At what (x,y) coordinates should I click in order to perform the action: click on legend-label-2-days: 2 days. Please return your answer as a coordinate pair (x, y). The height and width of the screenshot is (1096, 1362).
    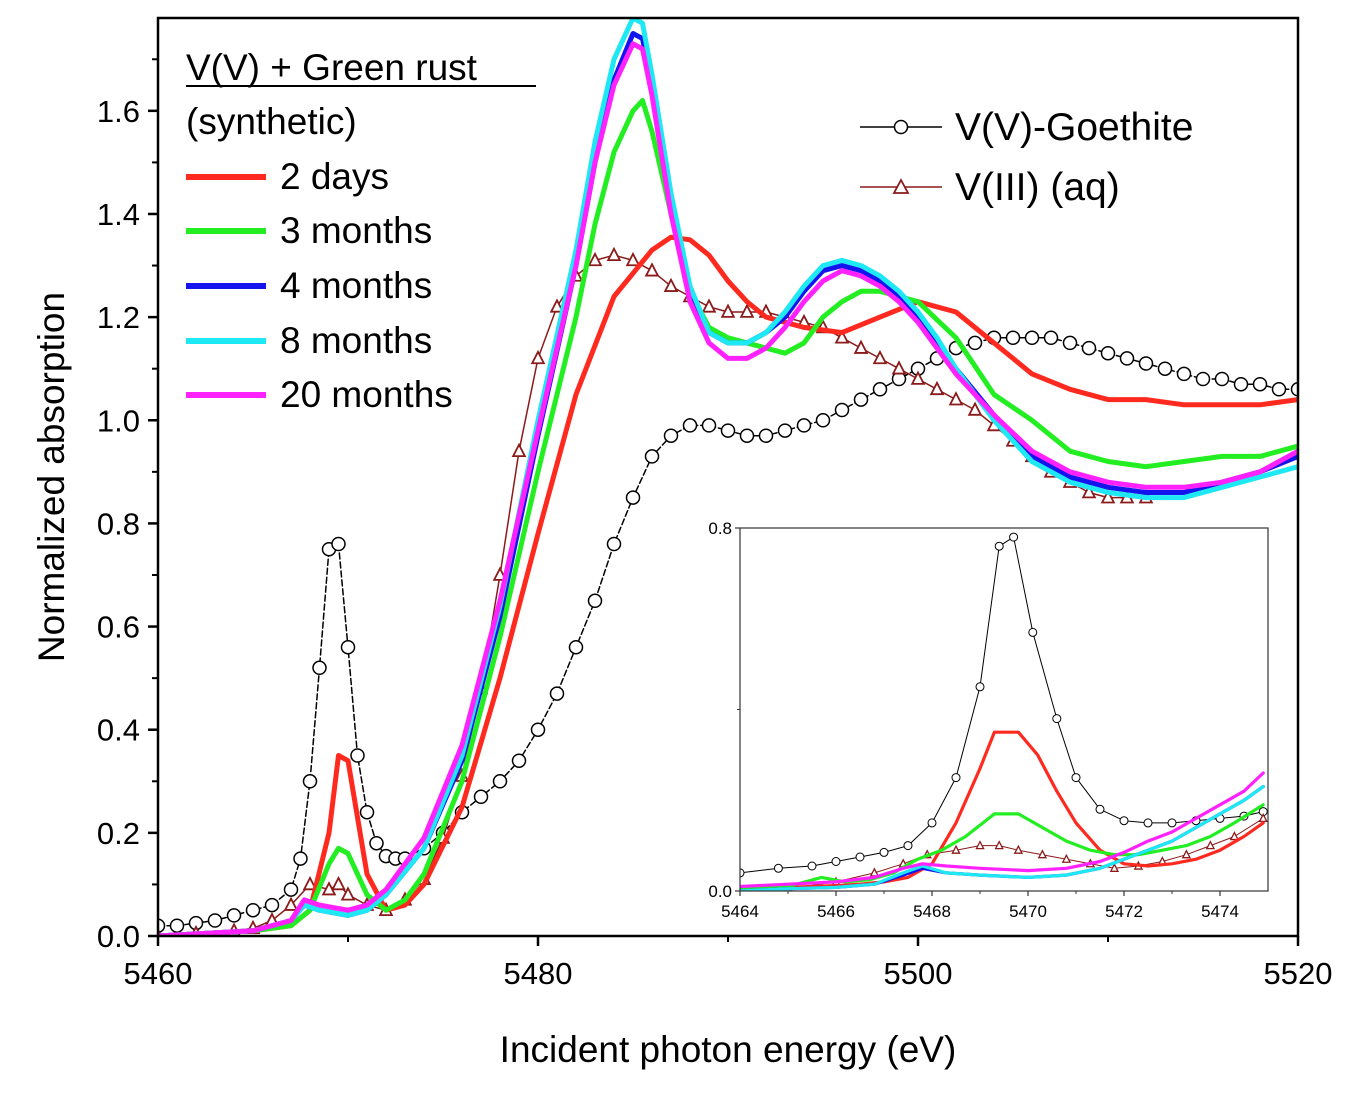
    Looking at the image, I should click on (334, 176).